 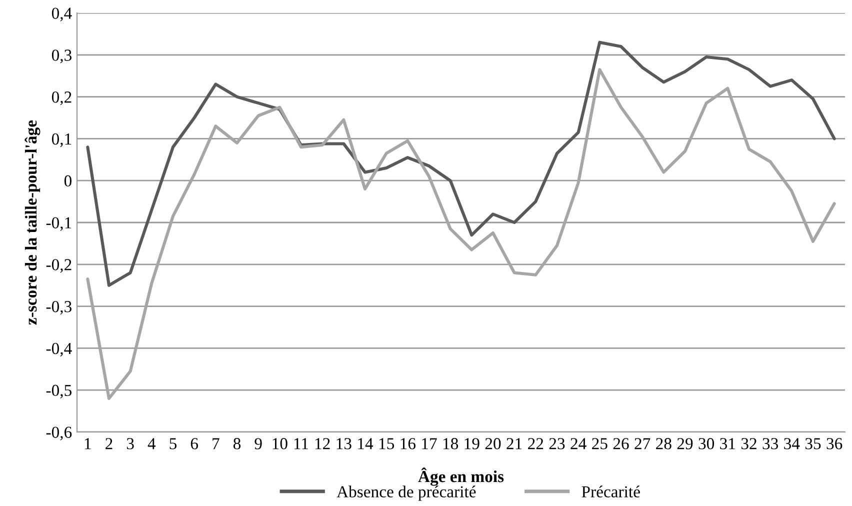 I want to click on x-axis-title: Âge en mois, so click(x=461, y=477).